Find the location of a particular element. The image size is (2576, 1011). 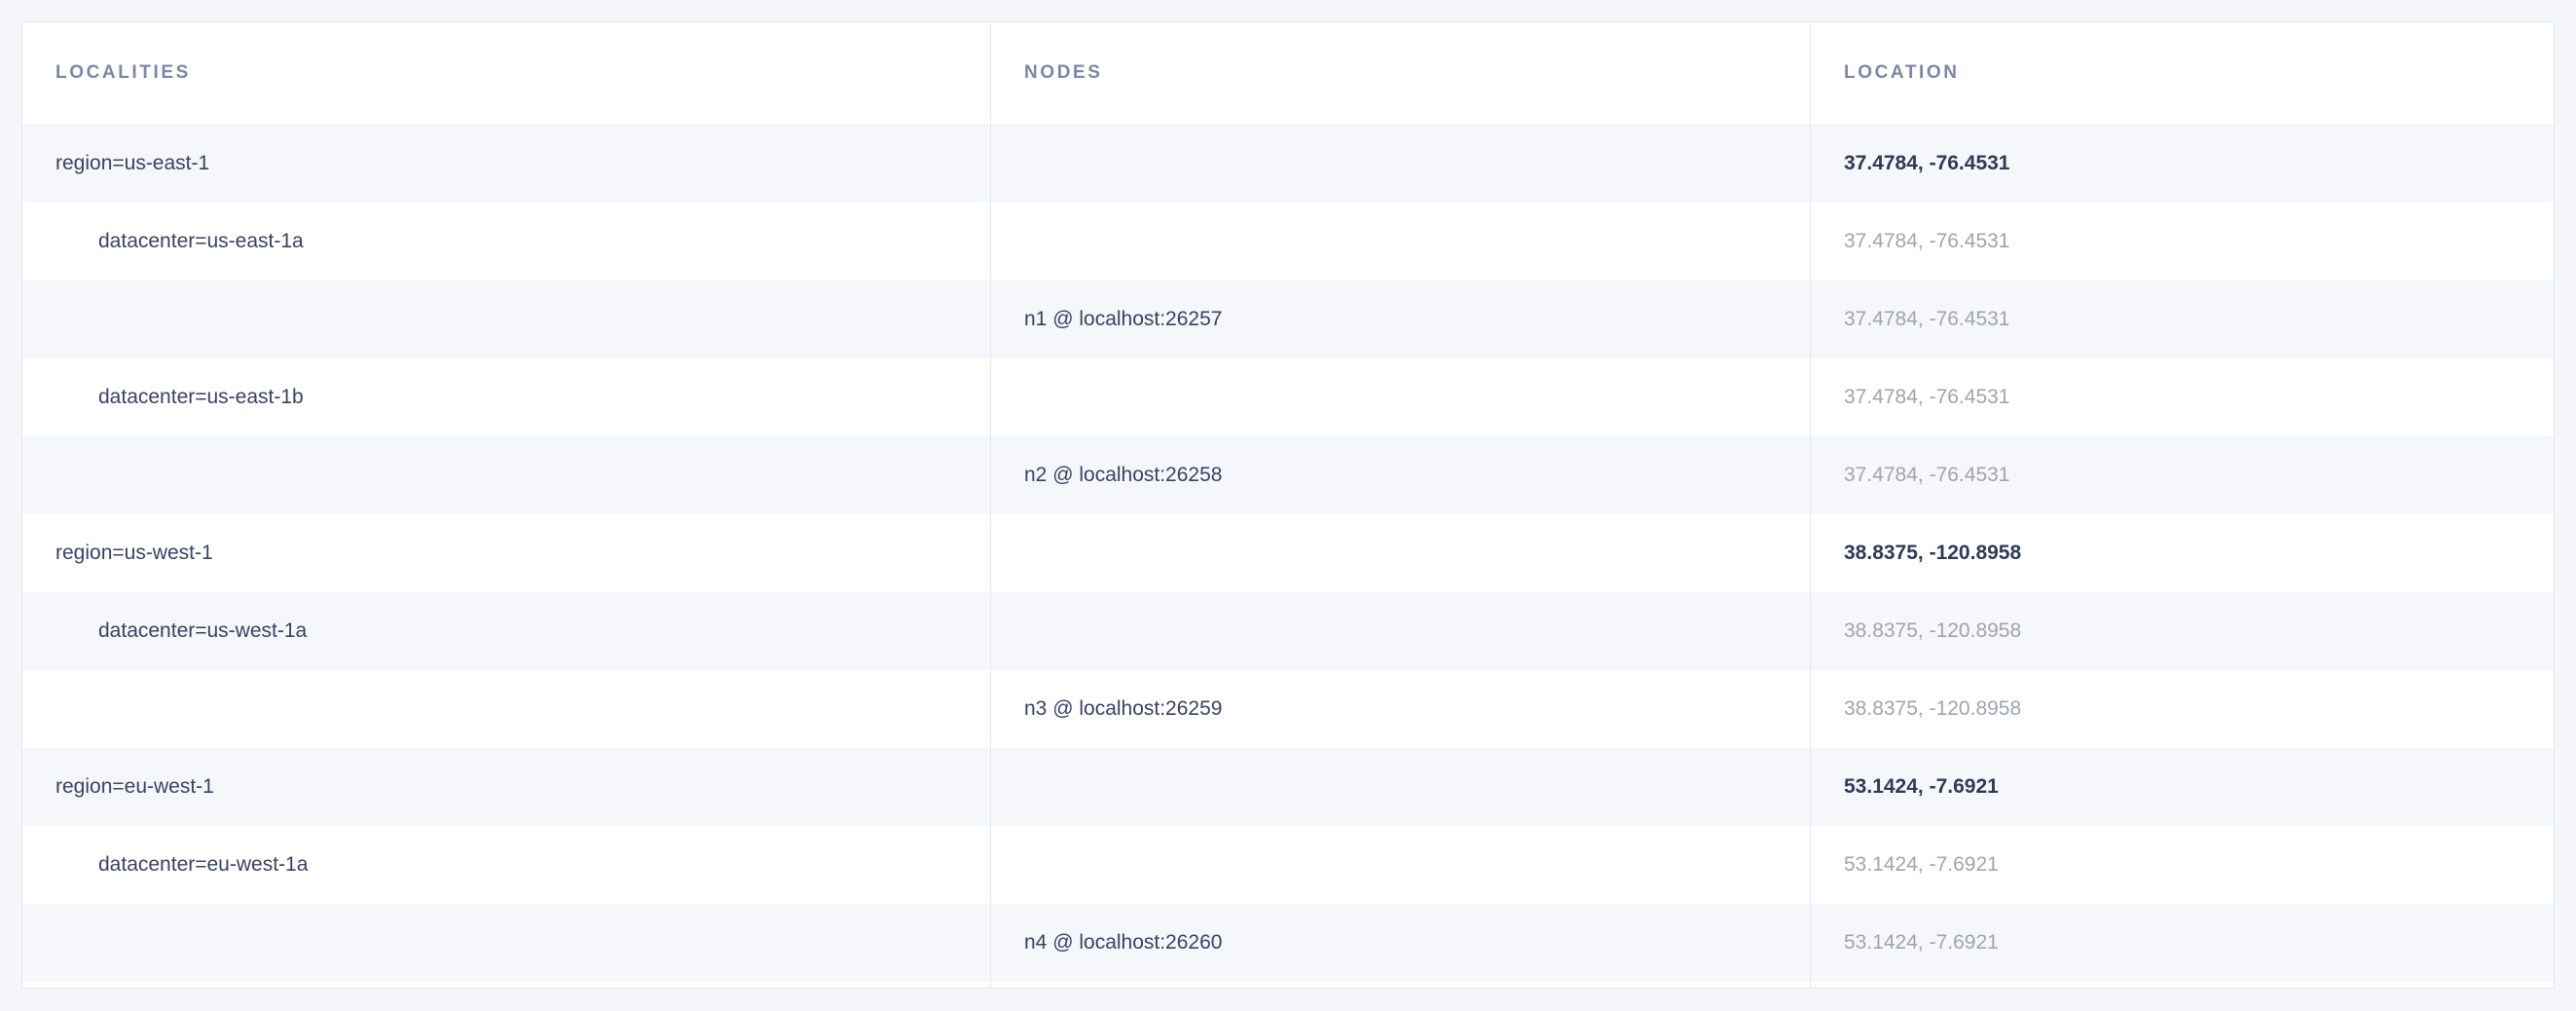

locality-label: region=eu-west-1 is located at coordinates (134, 786).